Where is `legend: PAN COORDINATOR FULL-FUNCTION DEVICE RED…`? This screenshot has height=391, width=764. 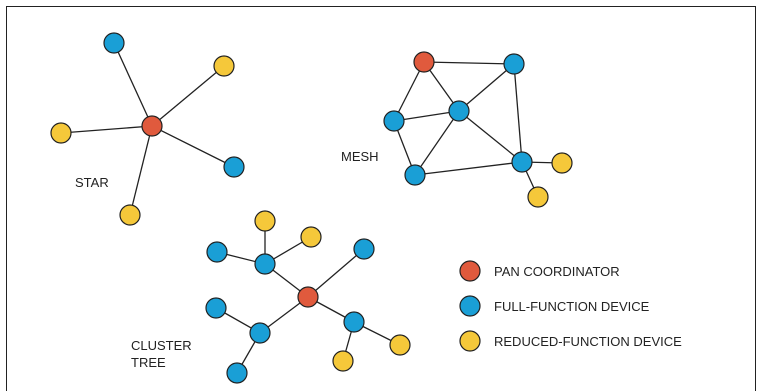
legend: PAN COORDINATOR FULL-FUNCTION DEVICE RED… is located at coordinates (570, 306).